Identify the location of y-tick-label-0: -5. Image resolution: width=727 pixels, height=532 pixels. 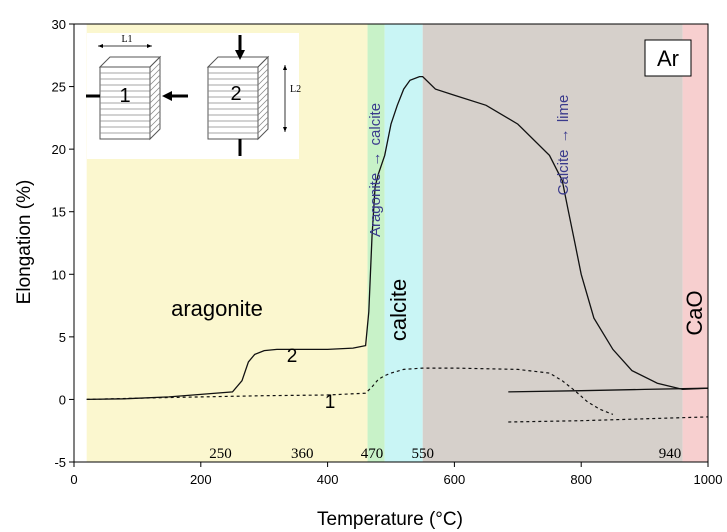
(60, 462).